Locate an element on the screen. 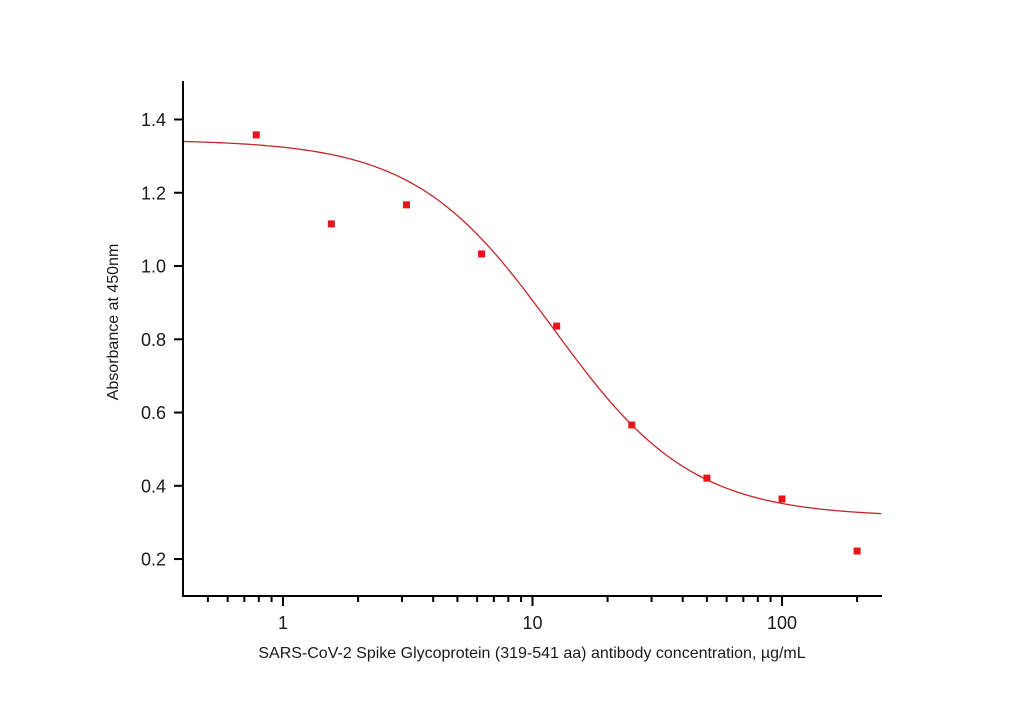 The height and width of the screenshot is (715, 1024). y-tick-label: 1.2 is located at coordinates (153, 193).